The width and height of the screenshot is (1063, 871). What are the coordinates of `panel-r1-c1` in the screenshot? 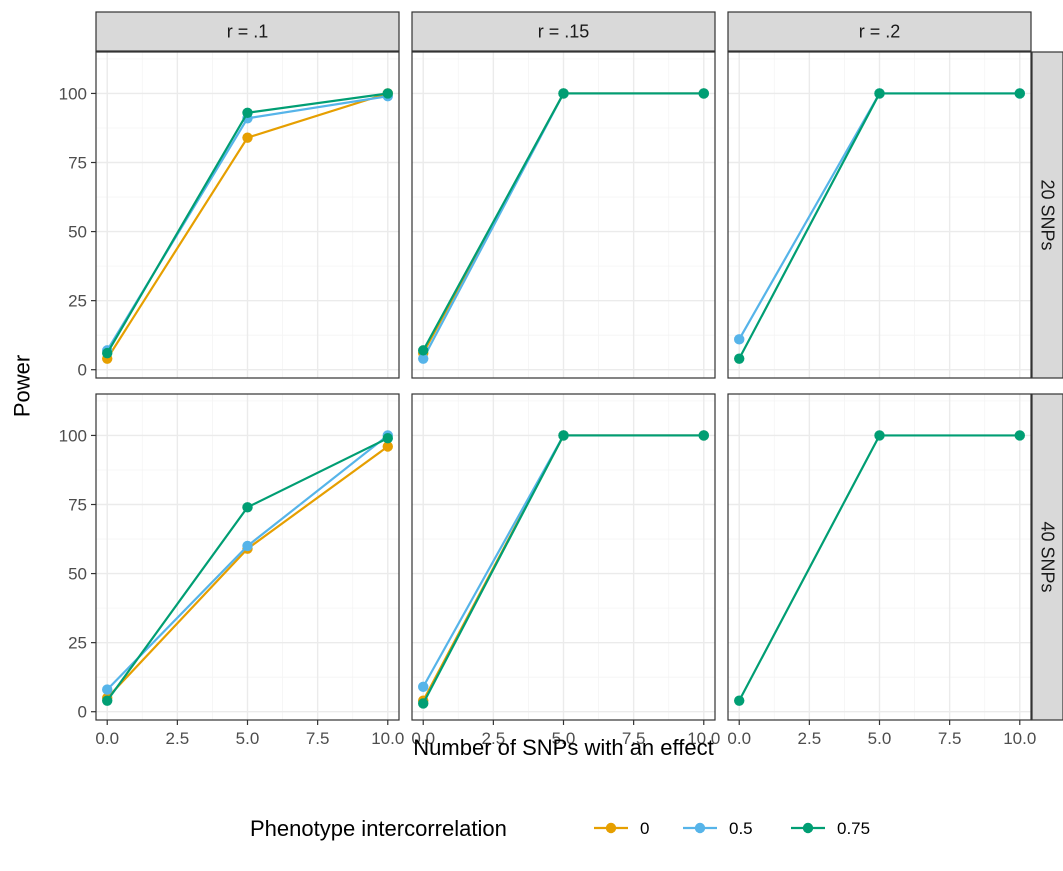 It's located at (247, 215).